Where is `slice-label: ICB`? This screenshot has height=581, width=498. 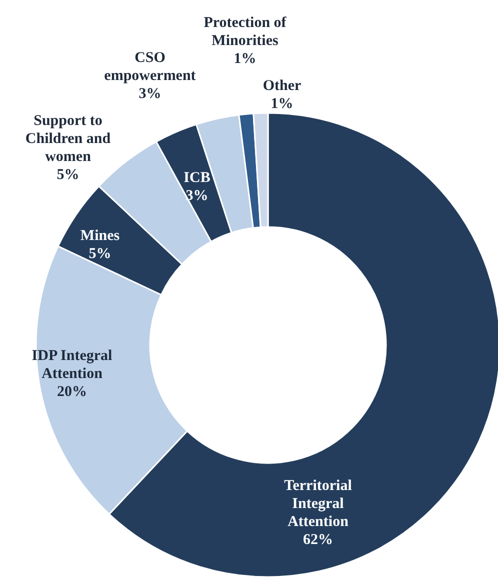
slice-label: ICB is located at coordinates (197, 178).